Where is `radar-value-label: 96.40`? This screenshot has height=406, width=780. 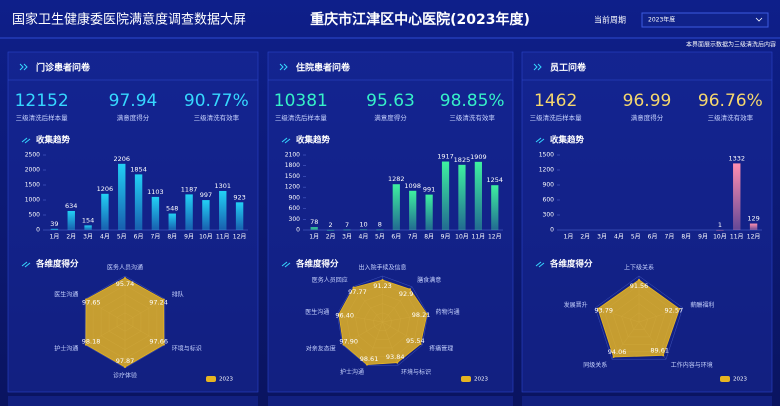
radar-value-label: 96.40 is located at coordinates (344, 315).